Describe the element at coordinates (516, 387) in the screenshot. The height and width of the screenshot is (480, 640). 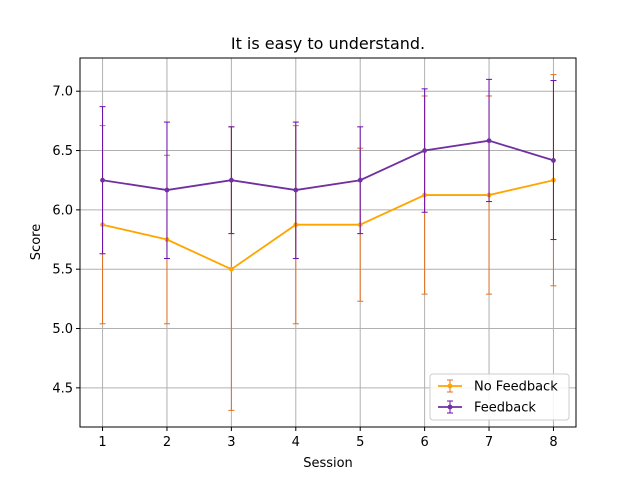
I see `legend-label: No Feedback` at that location.